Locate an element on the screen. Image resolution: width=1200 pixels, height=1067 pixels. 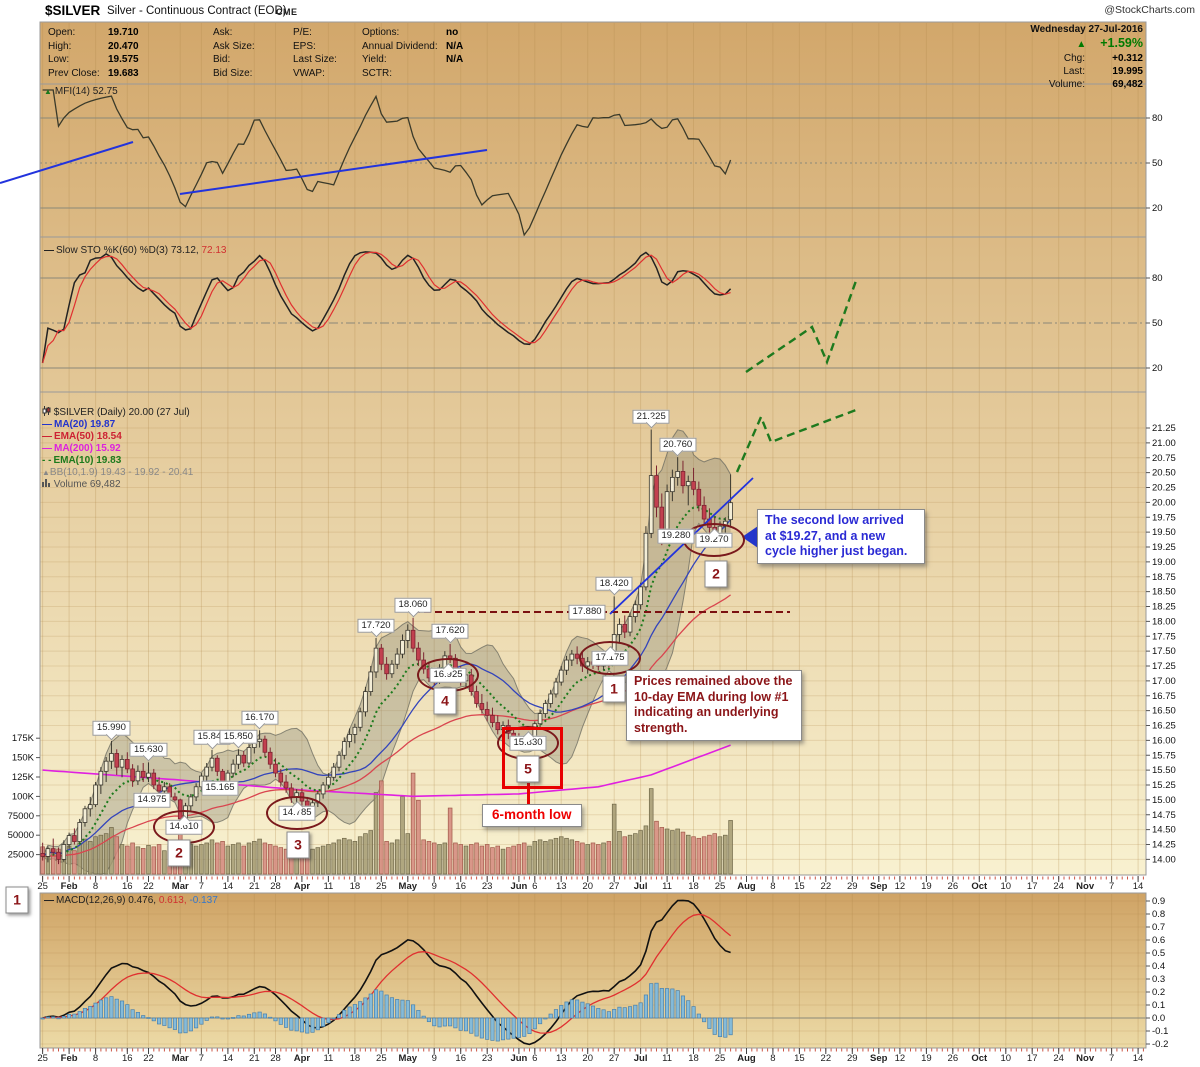
svg-text: 21 is located at coordinates (254, 1058).